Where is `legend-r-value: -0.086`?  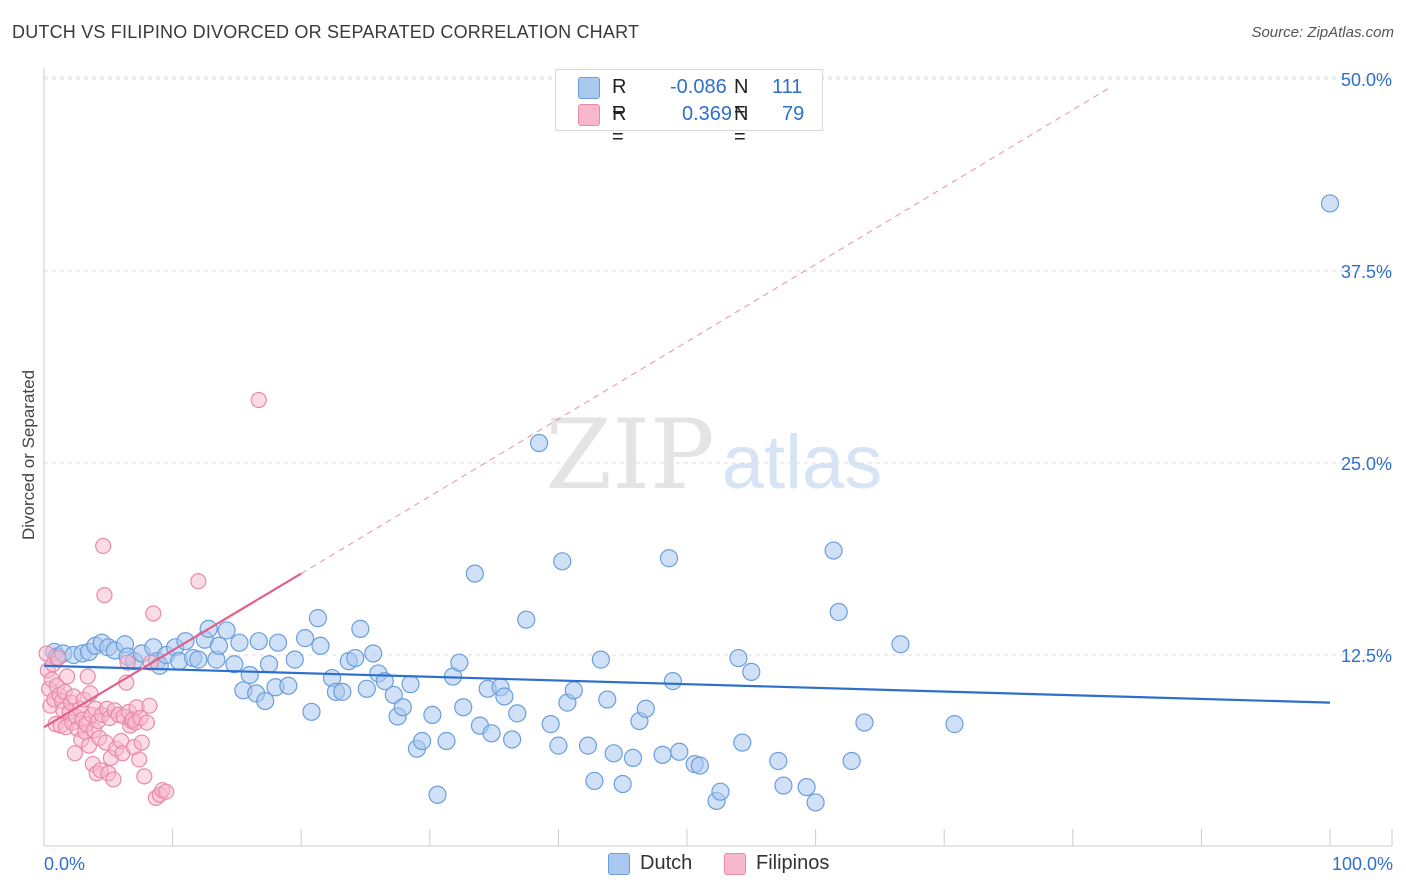 legend-r-value: -0.086 is located at coordinates (698, 87).